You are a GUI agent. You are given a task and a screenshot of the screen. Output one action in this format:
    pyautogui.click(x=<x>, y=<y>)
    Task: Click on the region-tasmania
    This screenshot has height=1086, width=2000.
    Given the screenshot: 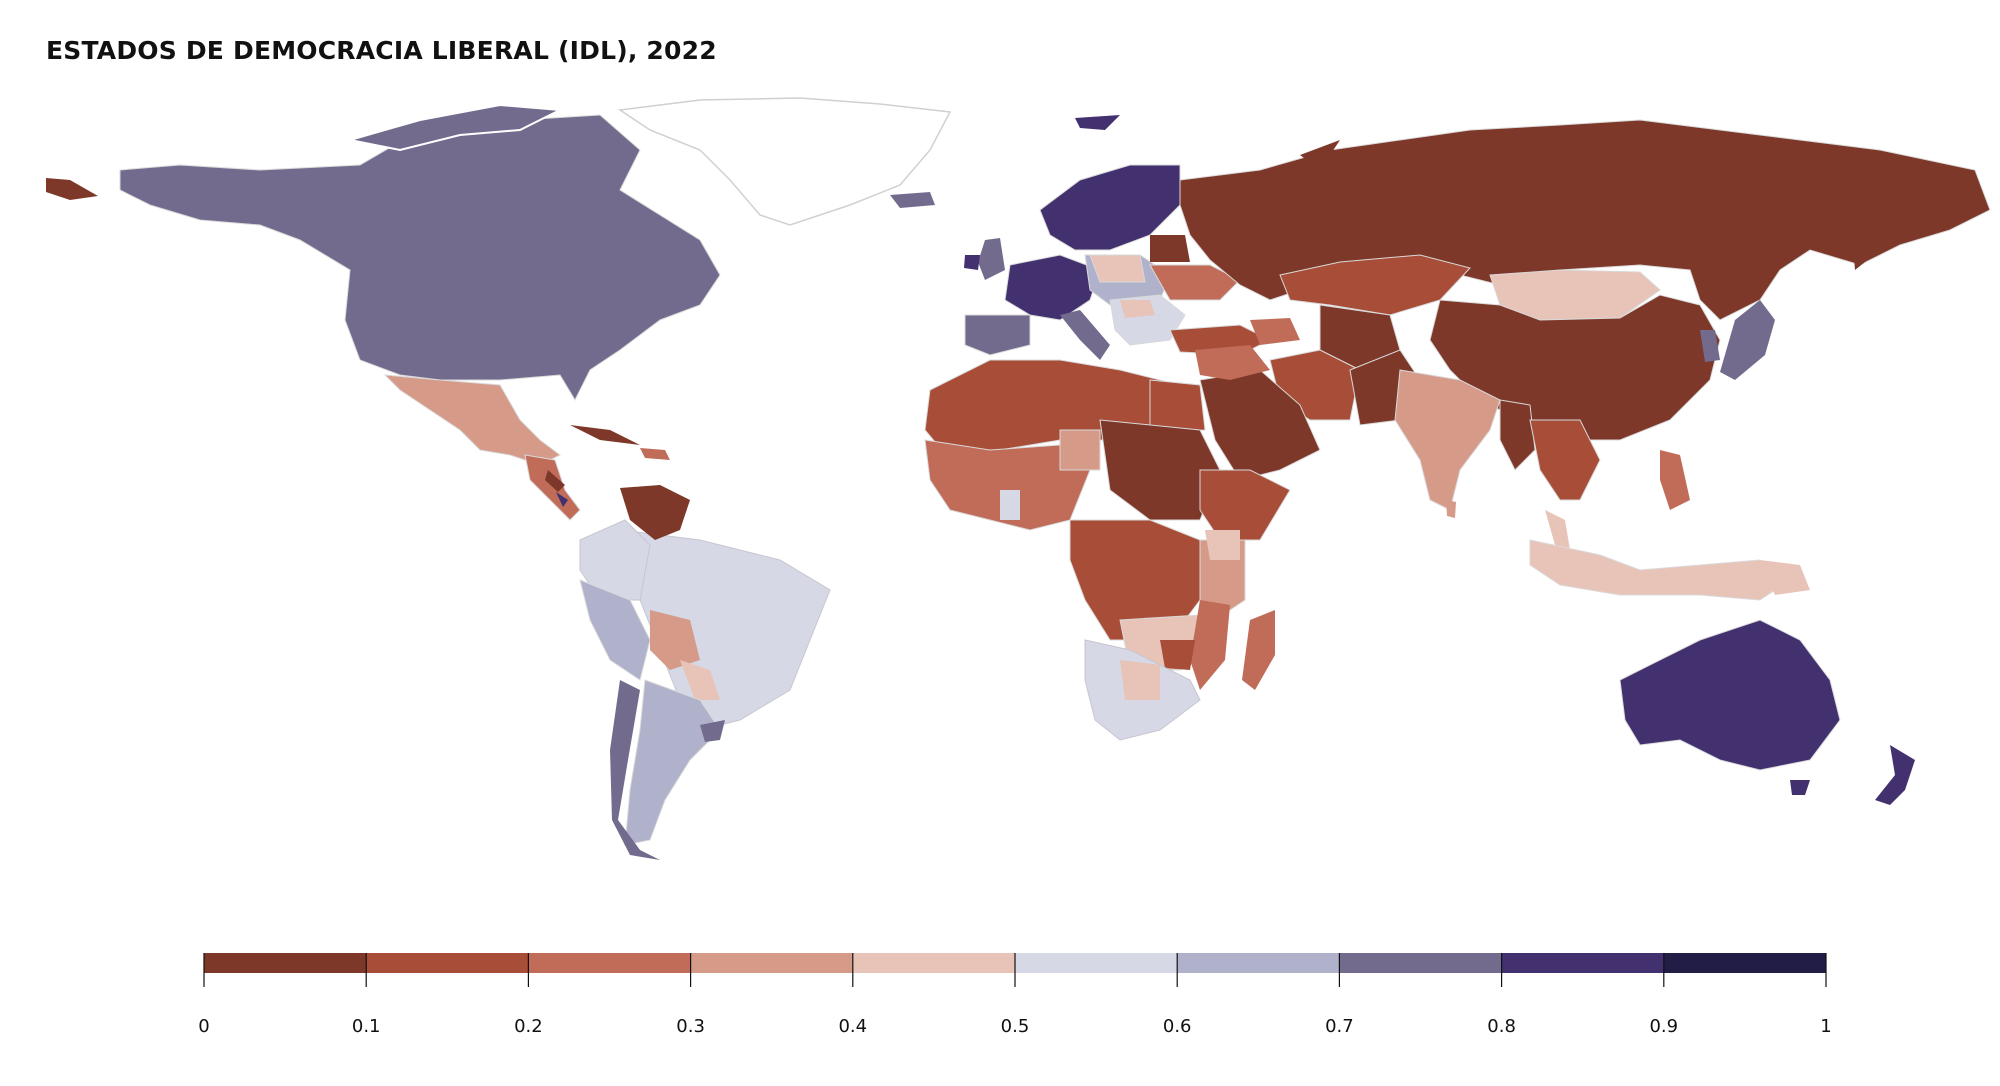 What is the action you would take?
    pyautogui.click(x=1800, y=787)
    